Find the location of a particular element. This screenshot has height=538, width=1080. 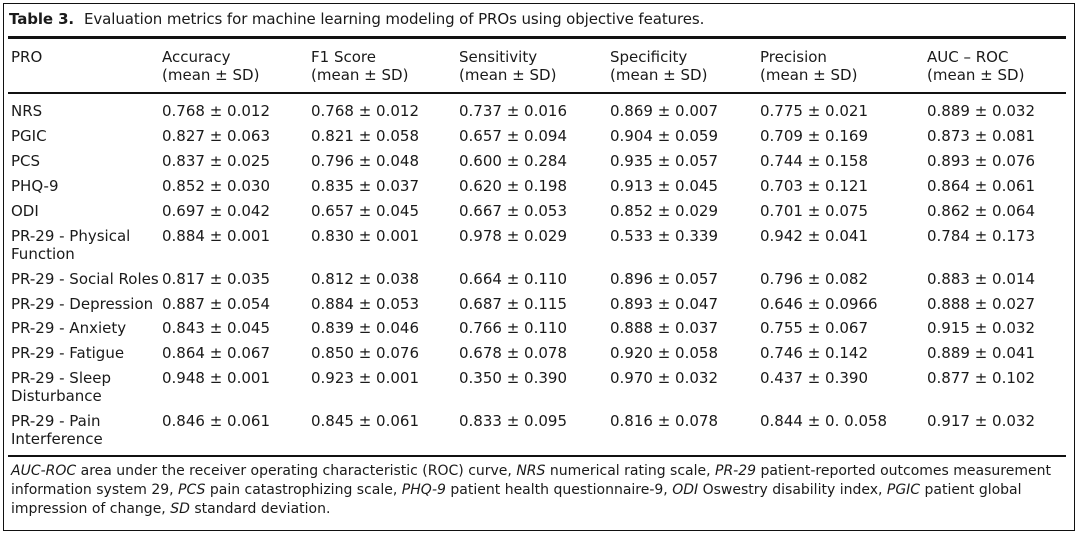

table-cell: 0.852 ± 0.030 is located at coordinates (216, 186).